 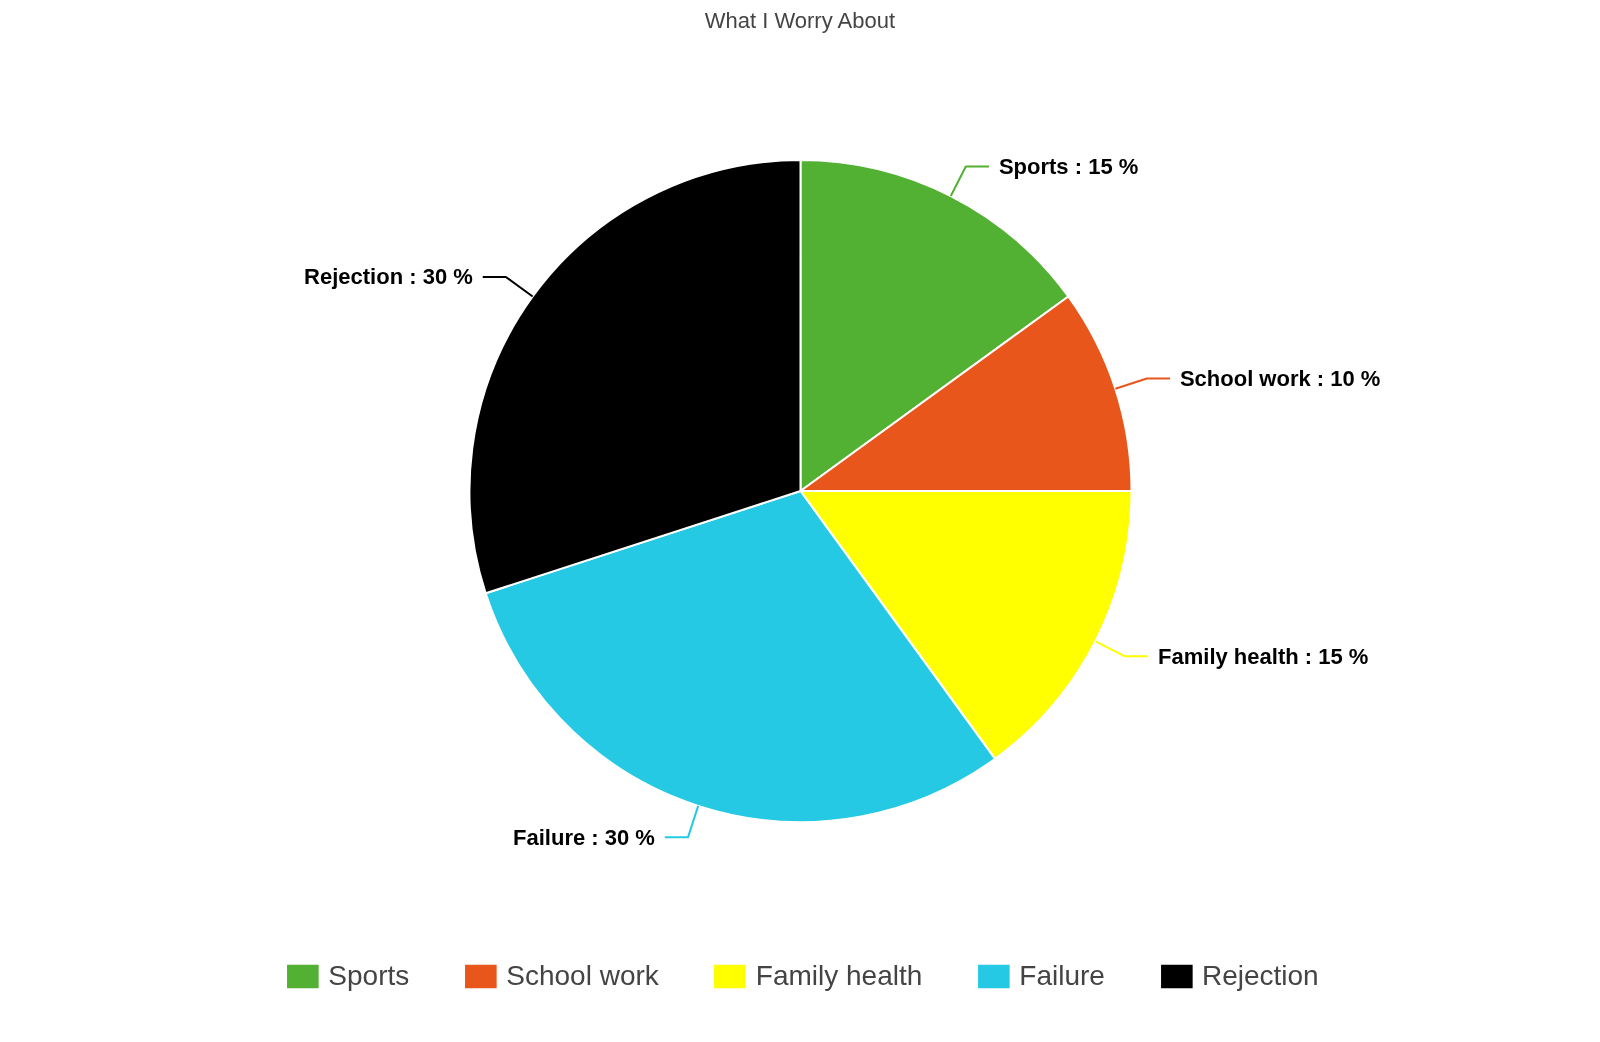 I want to click on legend-label: School work, so click(x=582, y=976).